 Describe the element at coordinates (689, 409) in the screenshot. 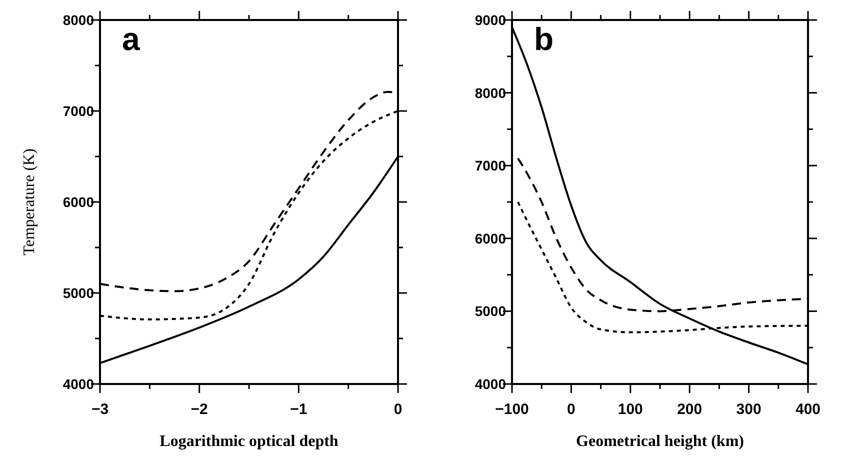

I see `x-tick-label: 200` at that location.